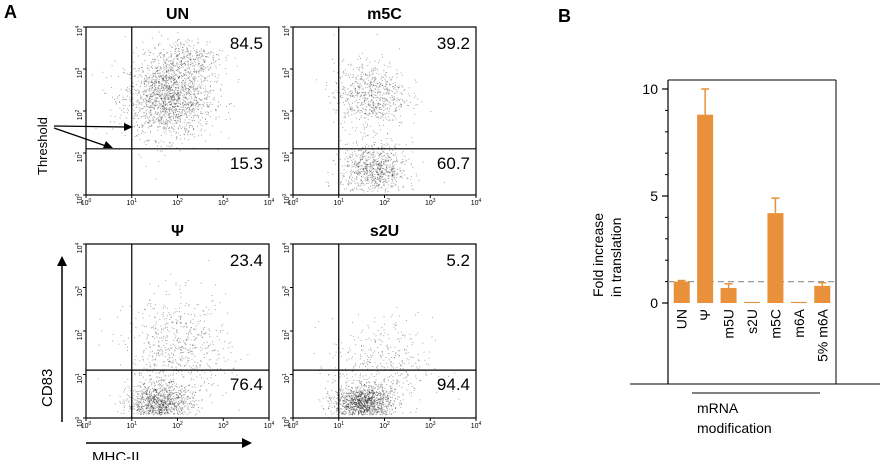 The image size is (880, 460). Describe the element at coordinates (273, 201) in the screenshot. I see `x-tick-exponent: 4` at that location.